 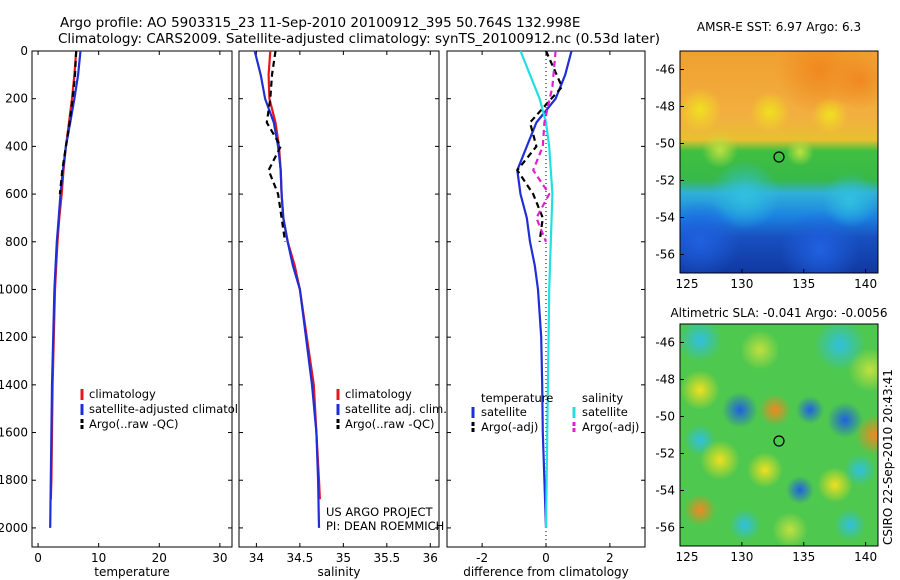 What do you see at coordinates (779, 441) in the screenshot?
I see `sla-argo-marker` at bounding box center [779, 441].